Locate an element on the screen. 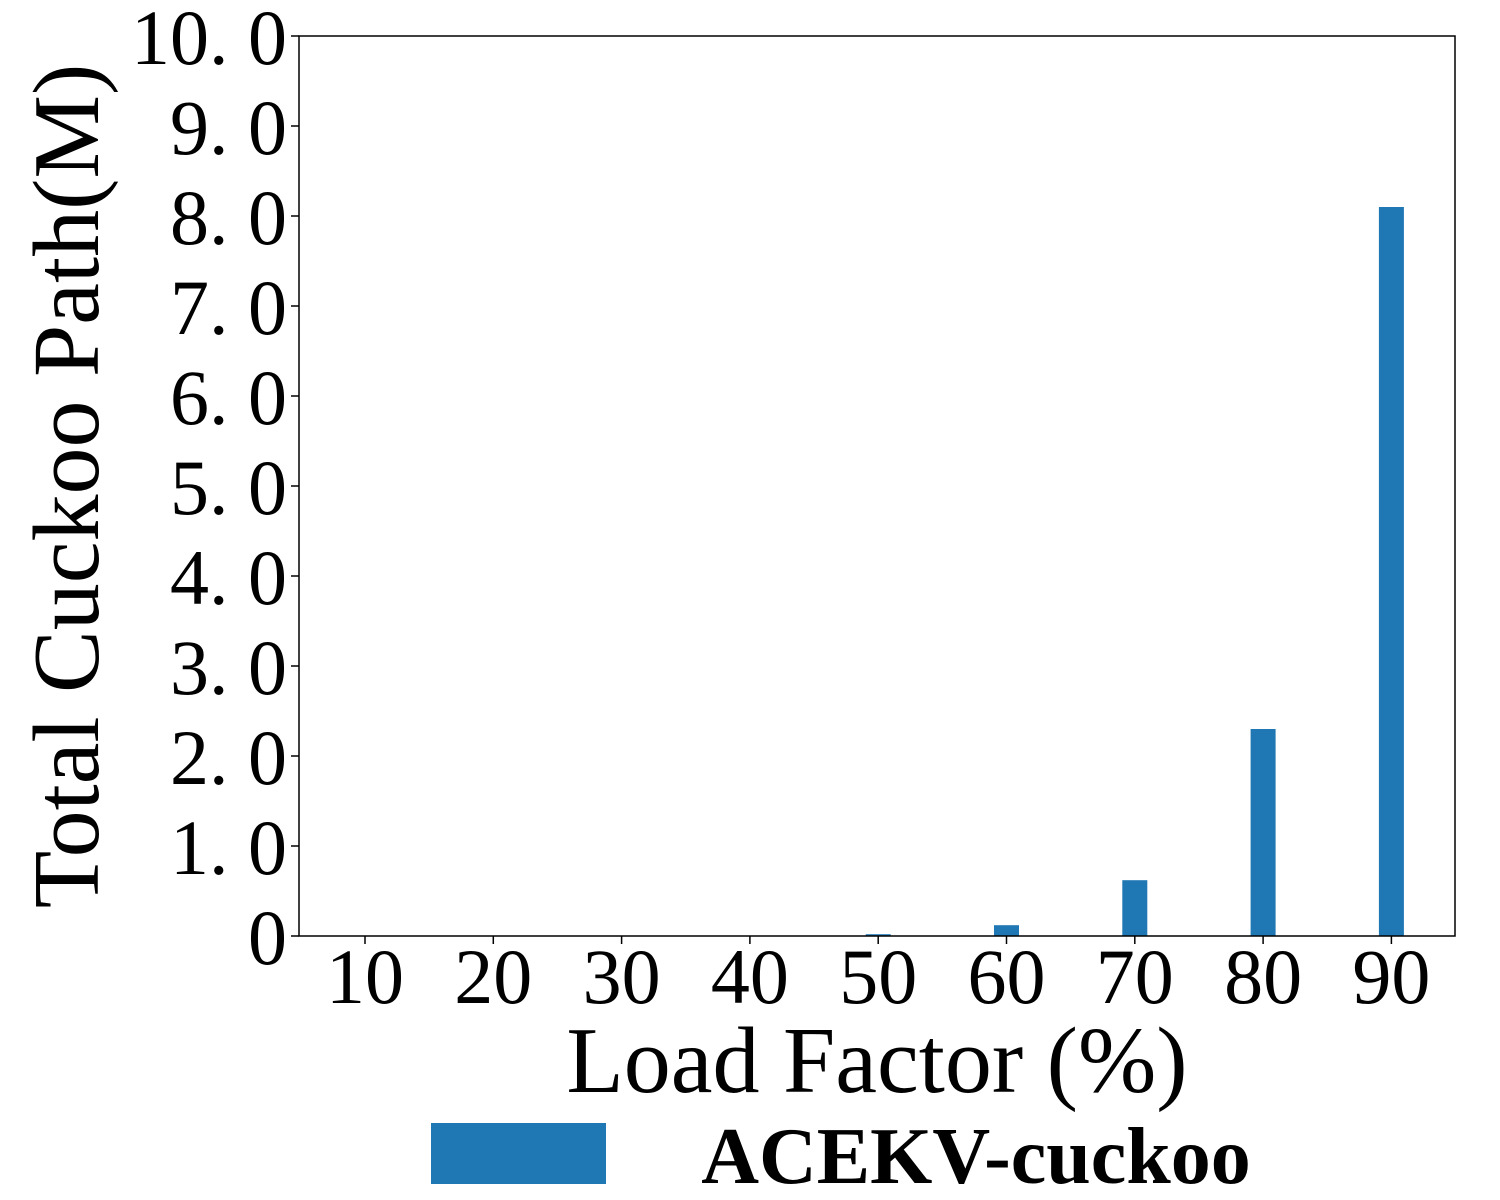  x-tick-label: 20 is located at coordinates (493, 976).